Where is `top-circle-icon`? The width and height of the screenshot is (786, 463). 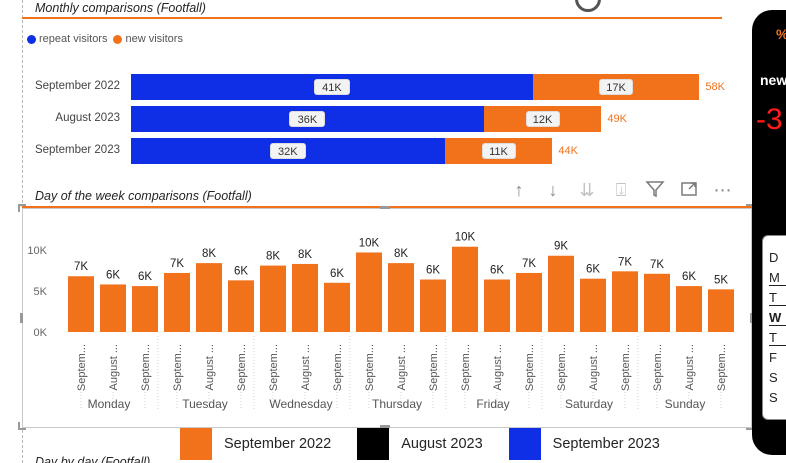 top-circle-icon is located at coordinates (588, 6).